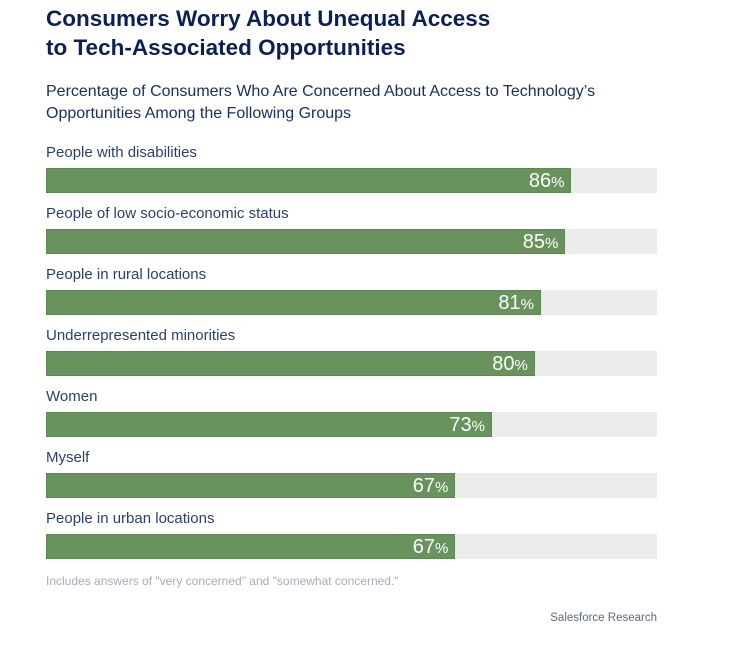  I want to click on value-number: 81, so click(509, 303).